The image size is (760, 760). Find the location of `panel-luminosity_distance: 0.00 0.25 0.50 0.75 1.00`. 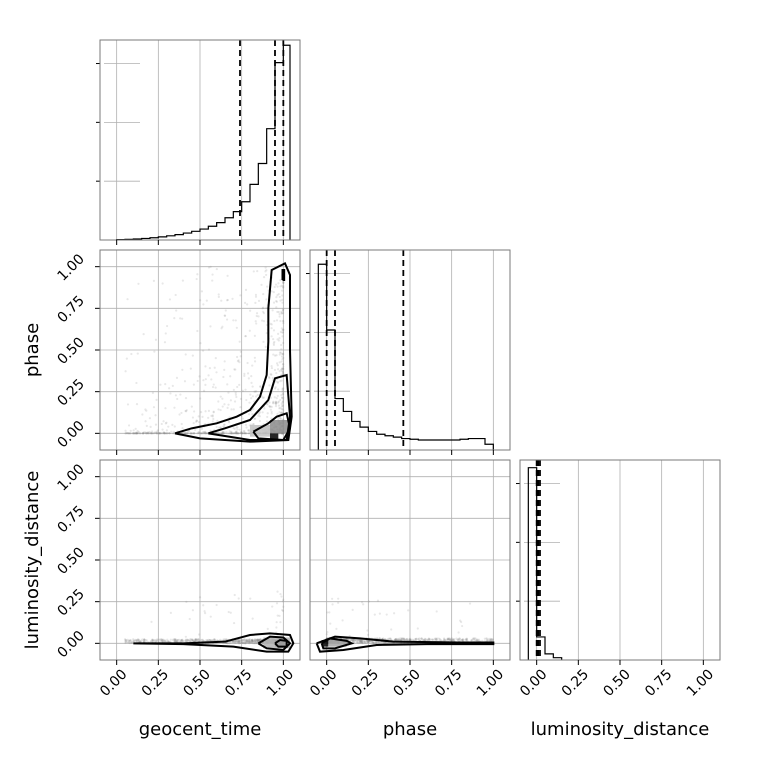

panel-luminosity_distance: 0.00 0.25 0.50 0.75 1.00 is located at coordinates (618, 579).